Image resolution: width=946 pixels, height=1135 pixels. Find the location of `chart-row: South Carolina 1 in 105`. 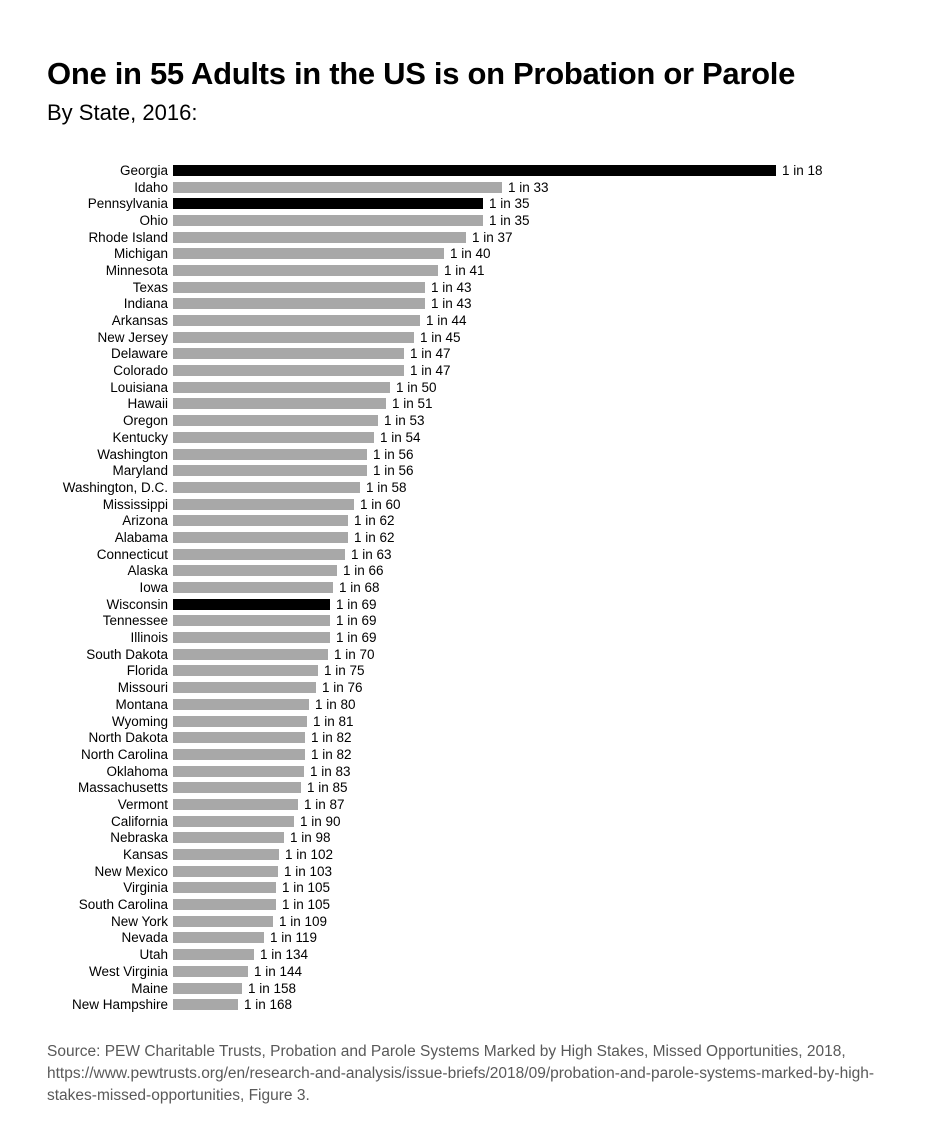

chart-row: South Carolina 1 in 105 is located at coordinates (496, 904).